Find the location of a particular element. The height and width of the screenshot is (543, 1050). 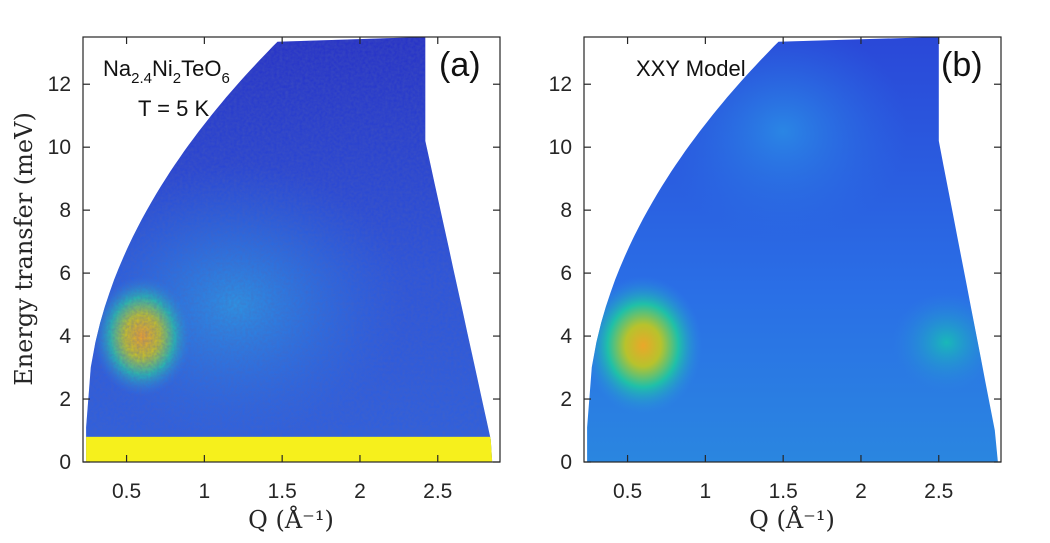

panel-a-temperature: T = 5 K is located at coordinates (173, 108).